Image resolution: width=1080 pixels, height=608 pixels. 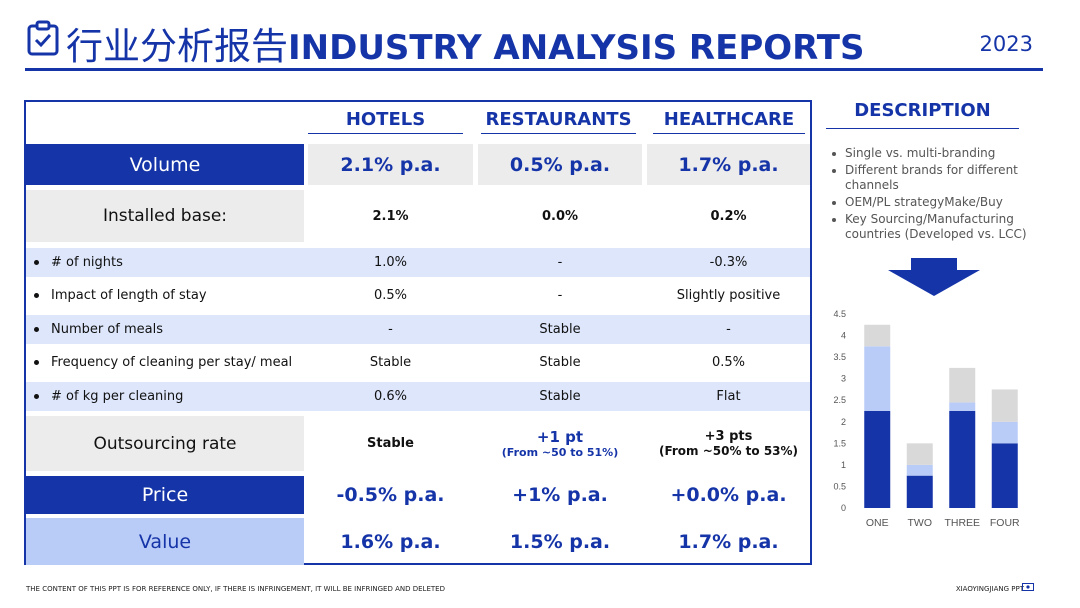 I want to click on y-tick-label: 1.5, so click(x=839, y=443).